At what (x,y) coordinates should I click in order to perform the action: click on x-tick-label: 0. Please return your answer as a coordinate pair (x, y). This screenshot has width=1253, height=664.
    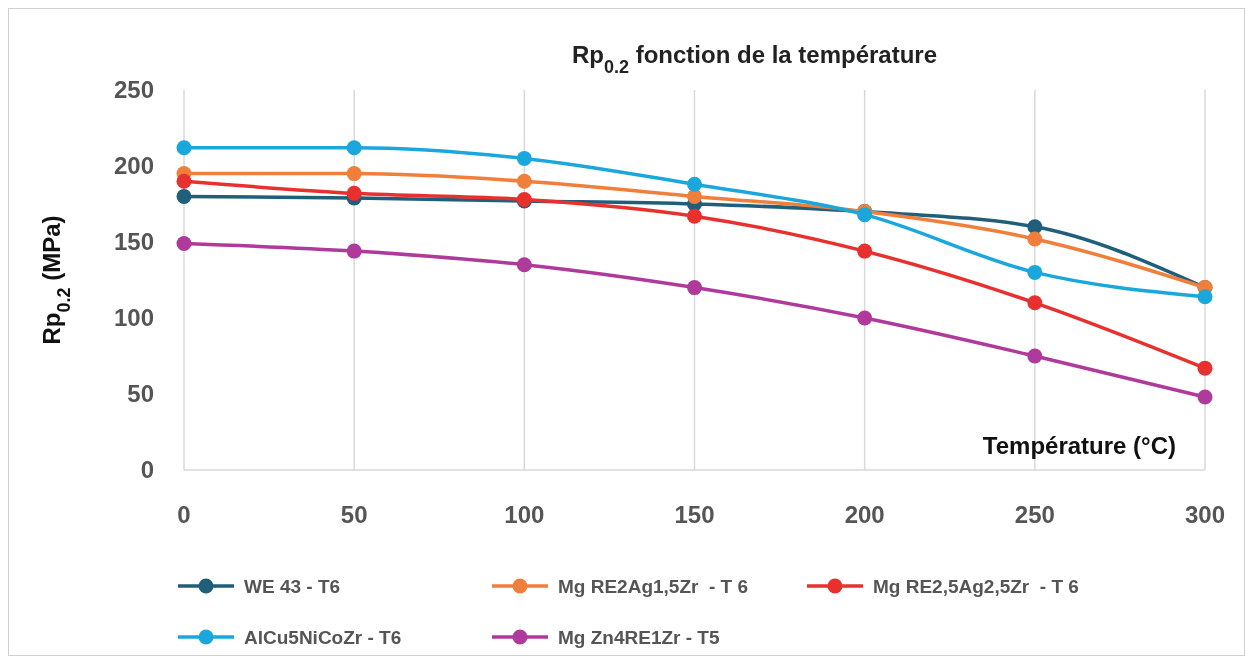
    Looking at the image, I should click on (184, 515).